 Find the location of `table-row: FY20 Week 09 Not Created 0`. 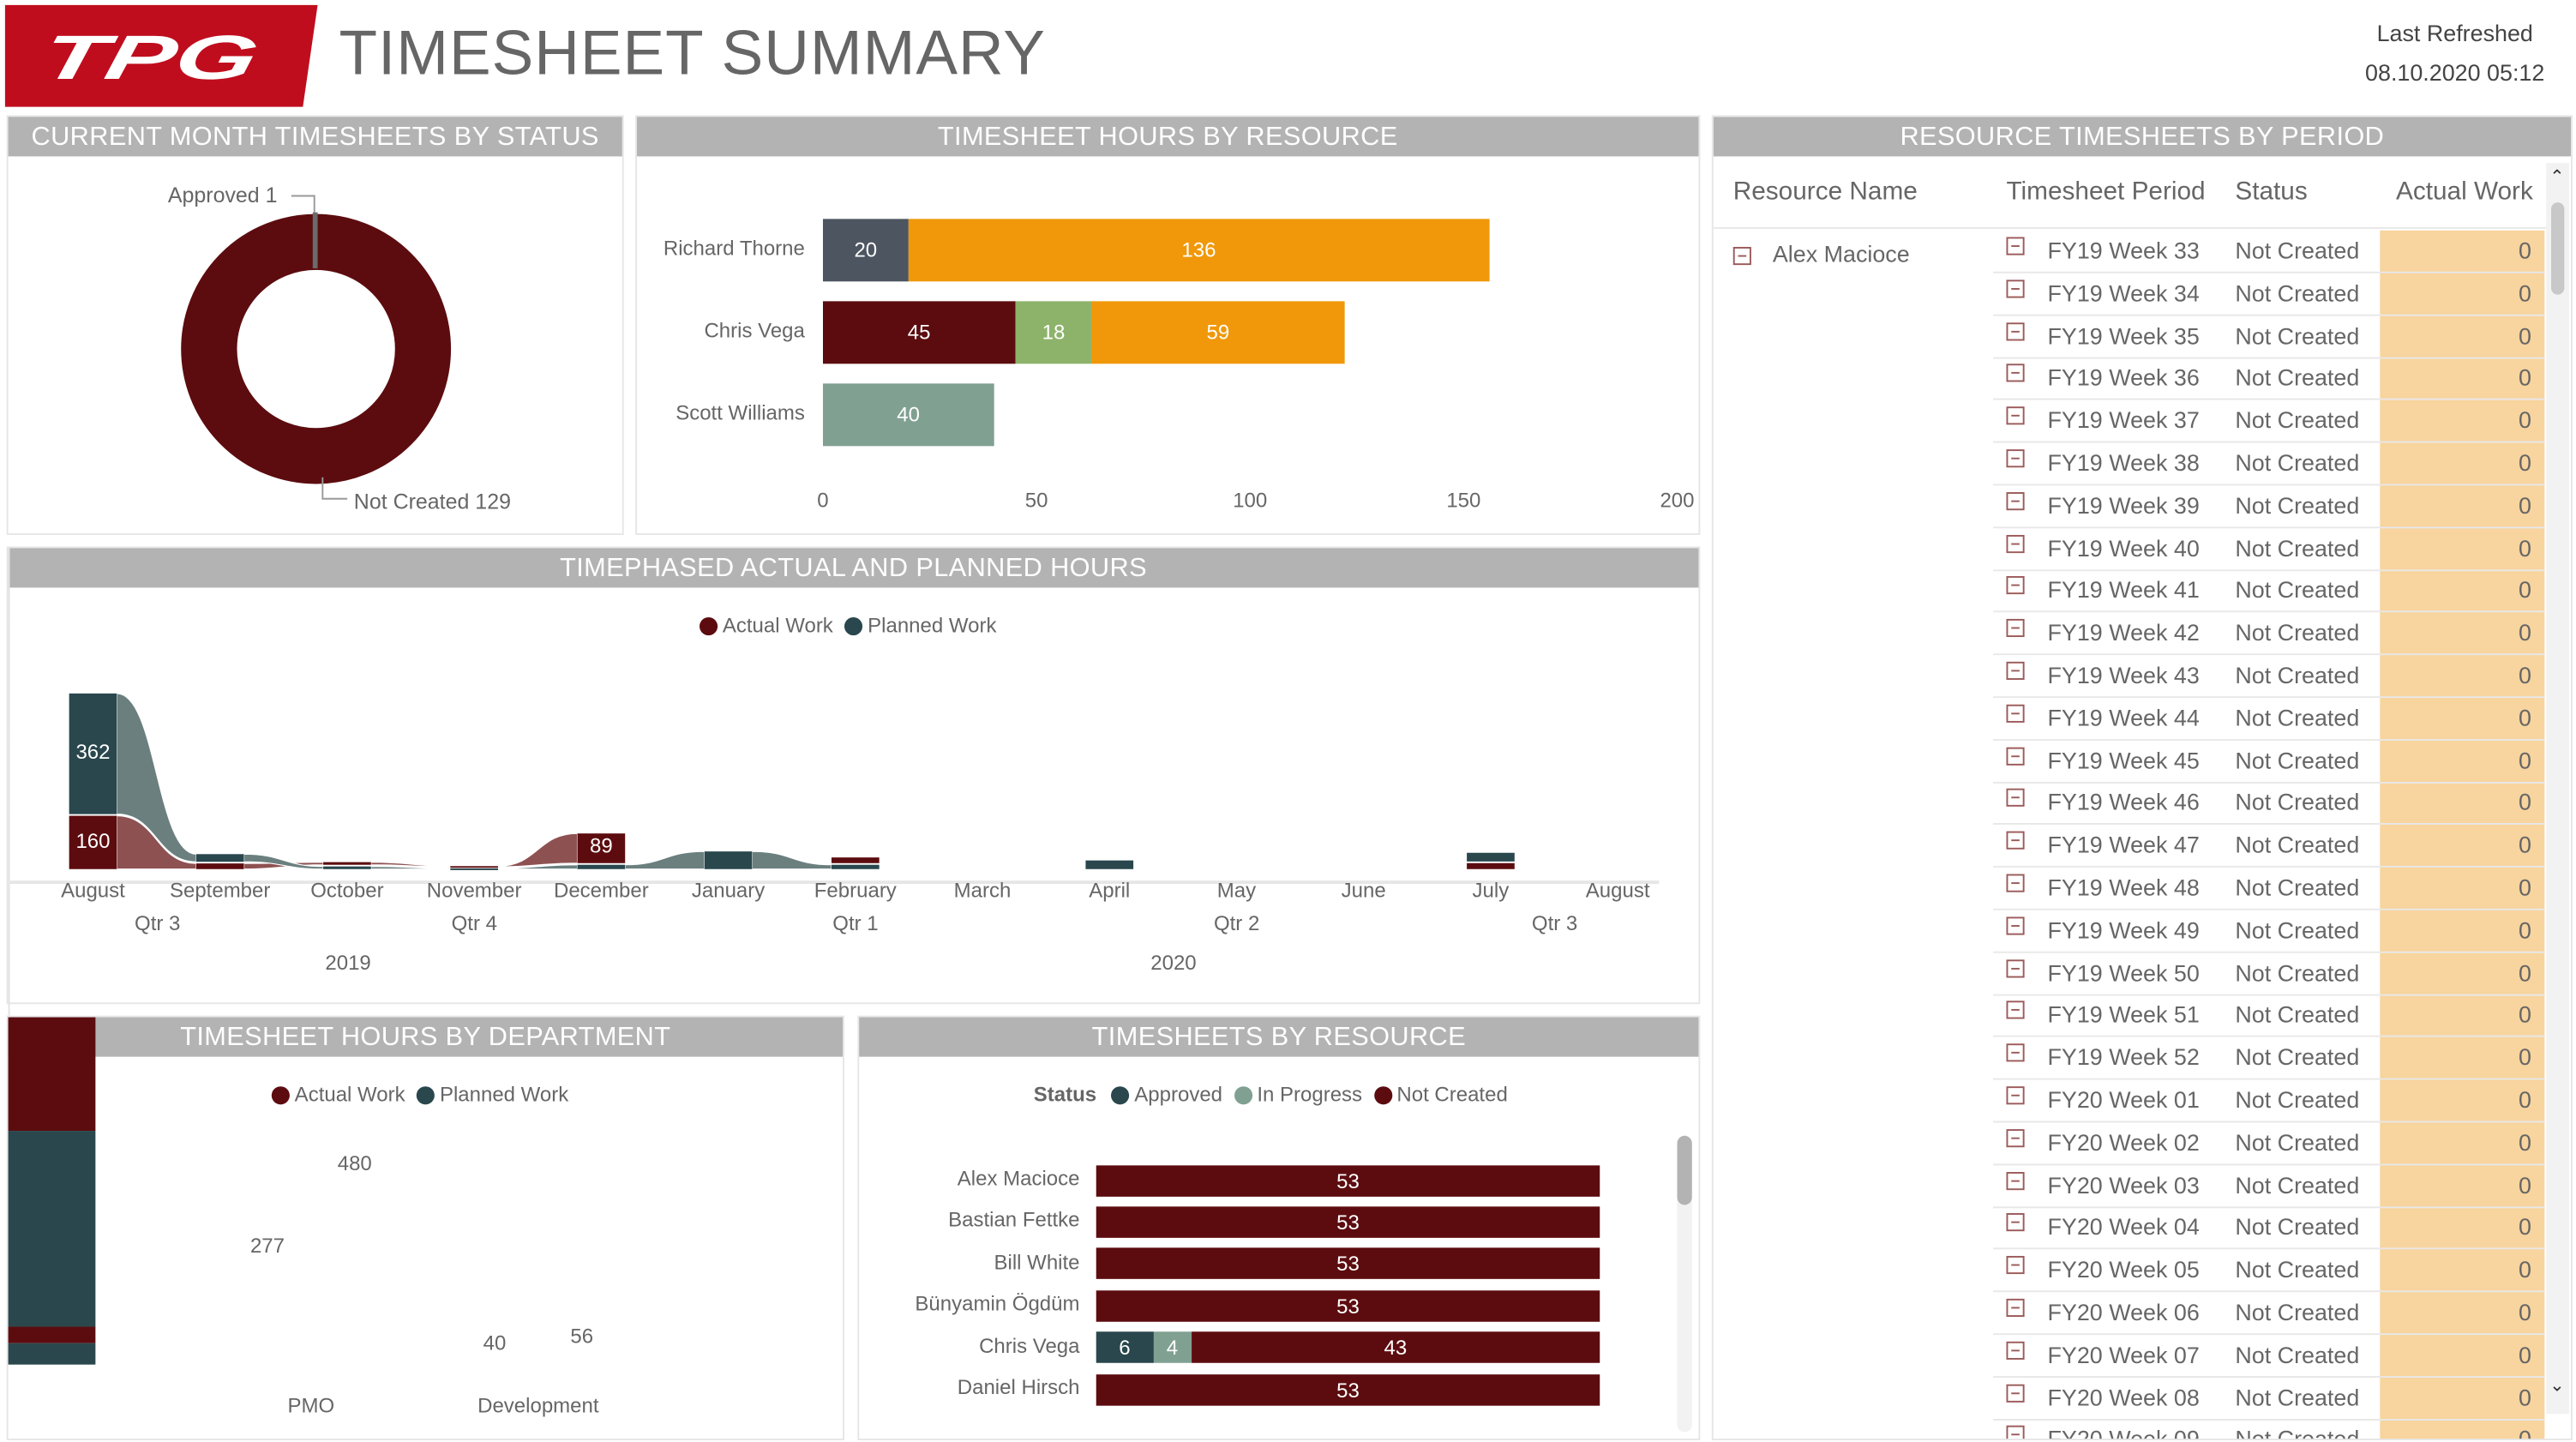

table-row: FY20 Week 09 Not Created 0 is located at coordinates (2268, 1429).